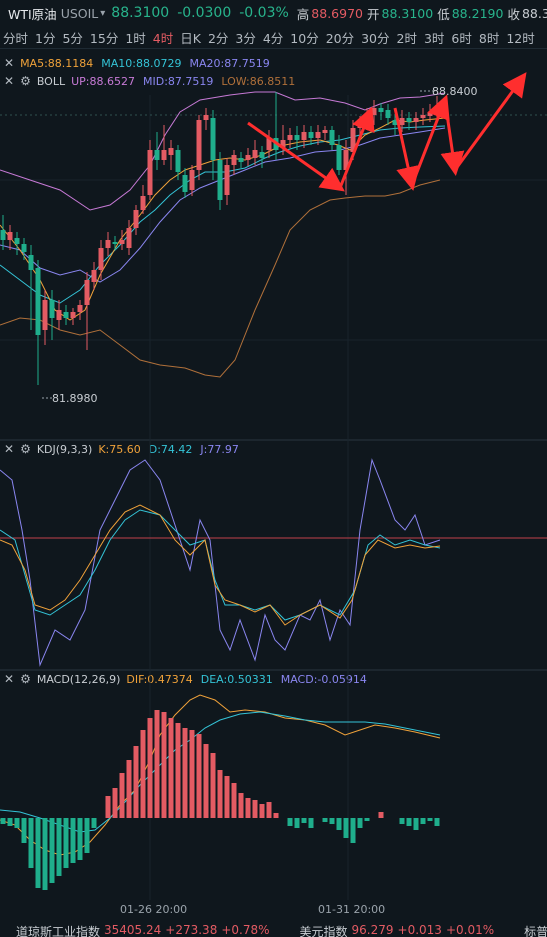  What do you see at coordinates (303, 14) in the screenshot?
I see `high-label: 高` at bounding box center [303, 14].